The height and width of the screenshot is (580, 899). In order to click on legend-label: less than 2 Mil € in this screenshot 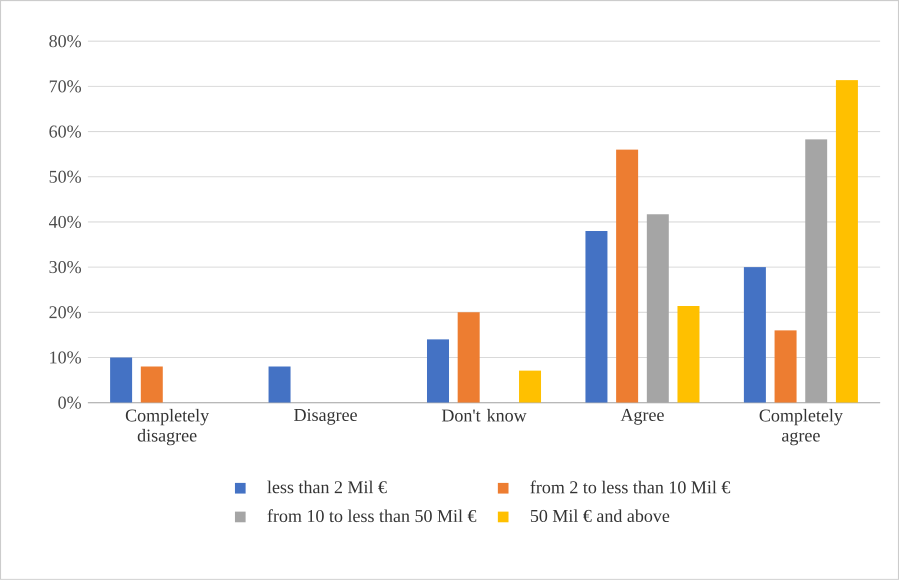, I will do `click(327, 487)`.